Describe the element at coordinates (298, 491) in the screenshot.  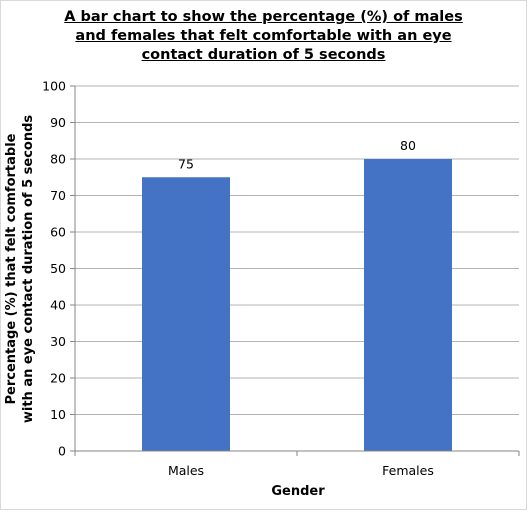
I see `x-axis-title: Gender` at that location.